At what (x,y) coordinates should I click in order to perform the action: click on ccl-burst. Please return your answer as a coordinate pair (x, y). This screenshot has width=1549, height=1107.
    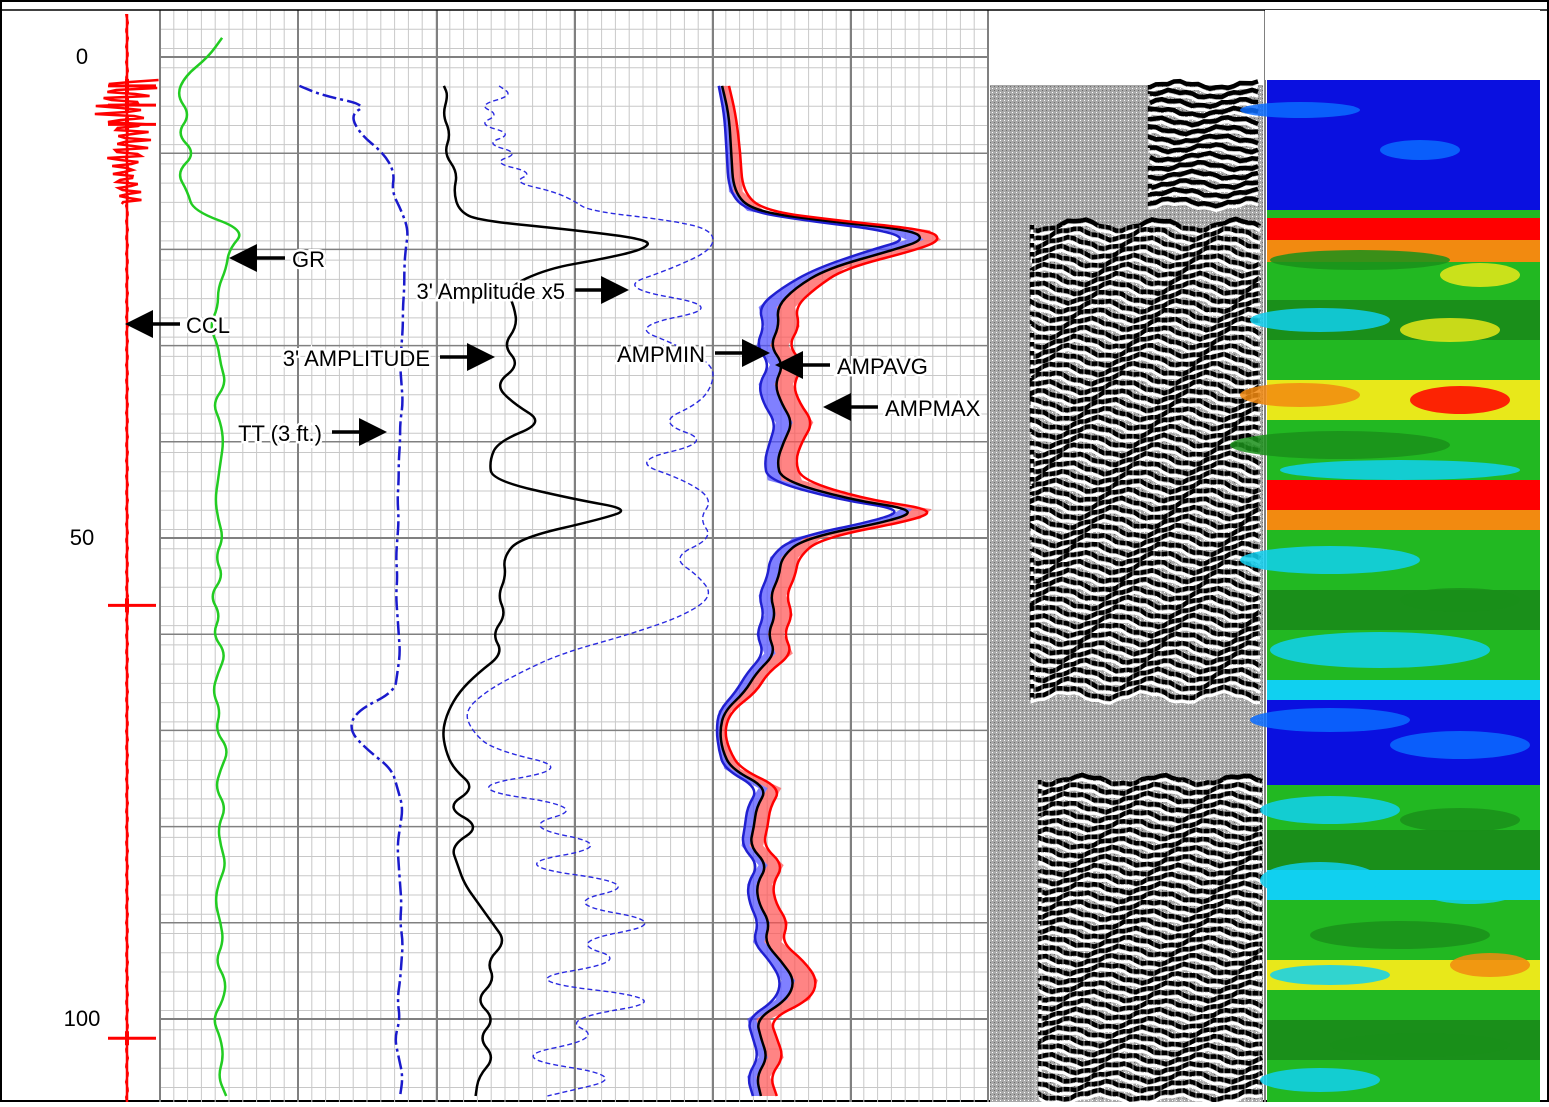
    Looking at the image, I should click on (126, 141).